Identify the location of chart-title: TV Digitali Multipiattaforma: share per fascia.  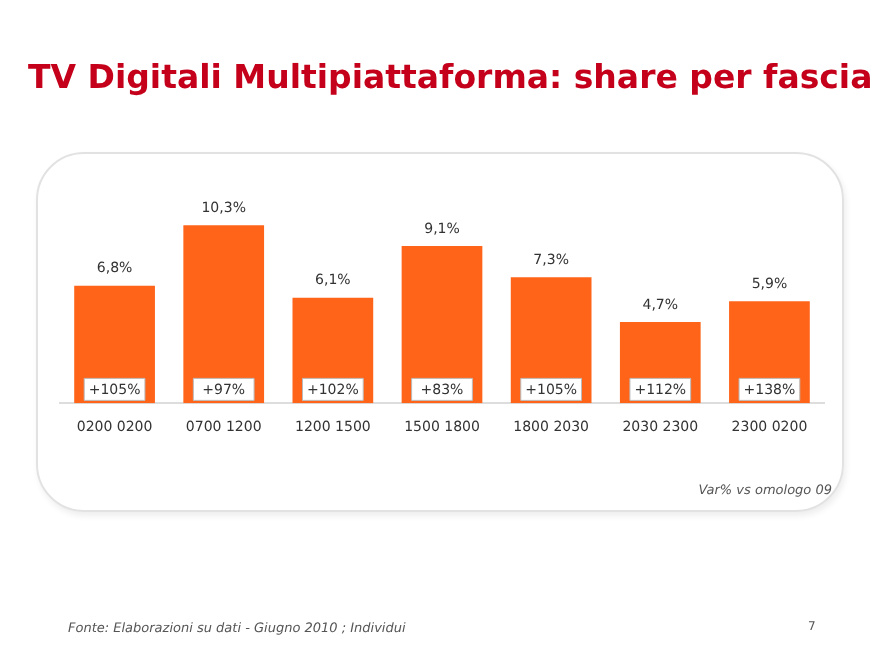
(450, 77).